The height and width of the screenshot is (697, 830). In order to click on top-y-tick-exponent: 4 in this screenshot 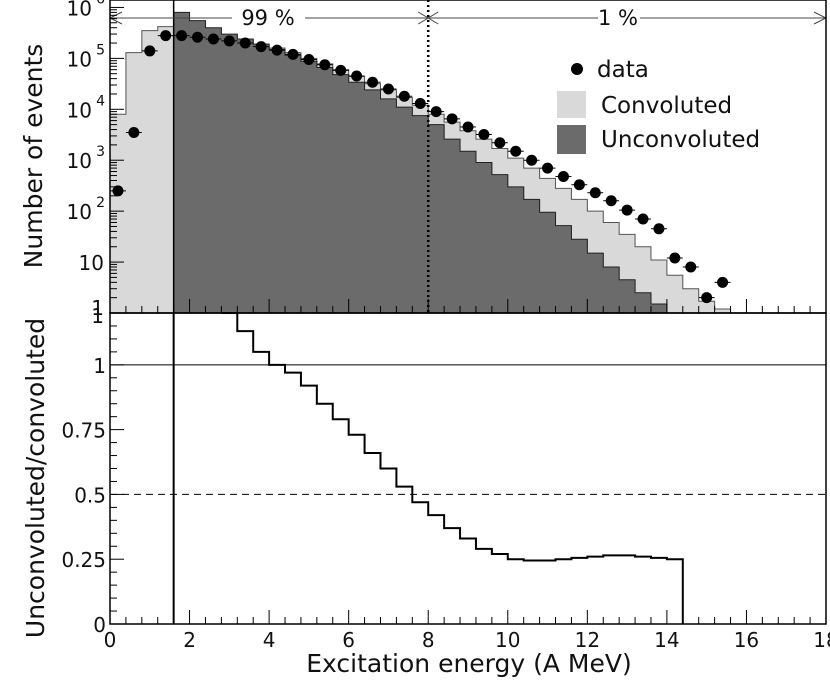, I will do `click(100, 101)`.